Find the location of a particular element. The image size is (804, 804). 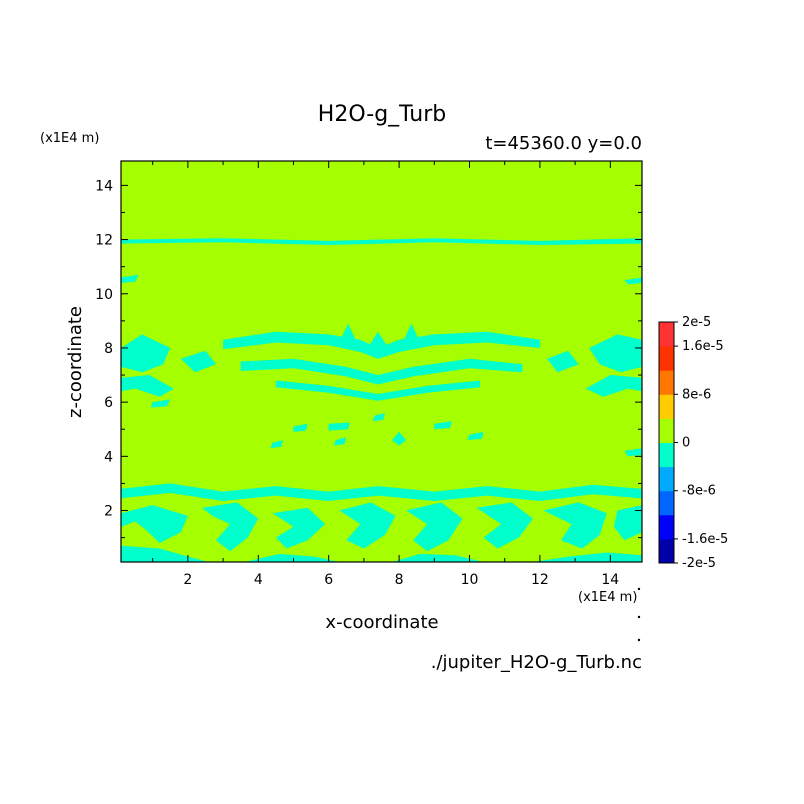

anomaly-region-edge-right-upper is located at coordinates (615, 353).